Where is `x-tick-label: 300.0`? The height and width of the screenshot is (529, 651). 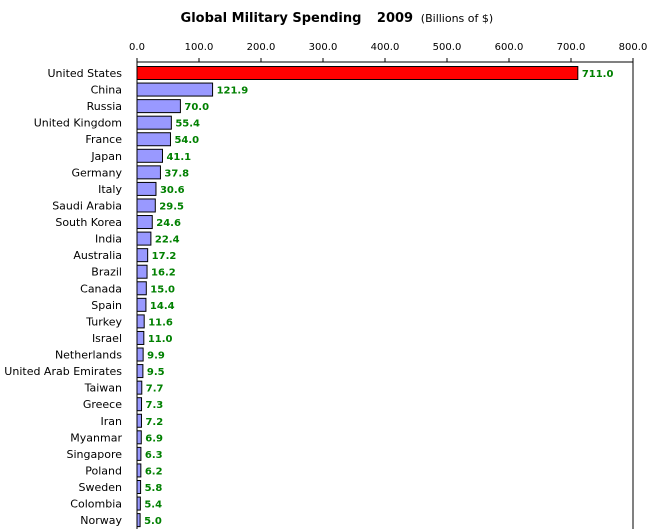
x-tick-label: 300.0 is located at coordinates (323, 47).